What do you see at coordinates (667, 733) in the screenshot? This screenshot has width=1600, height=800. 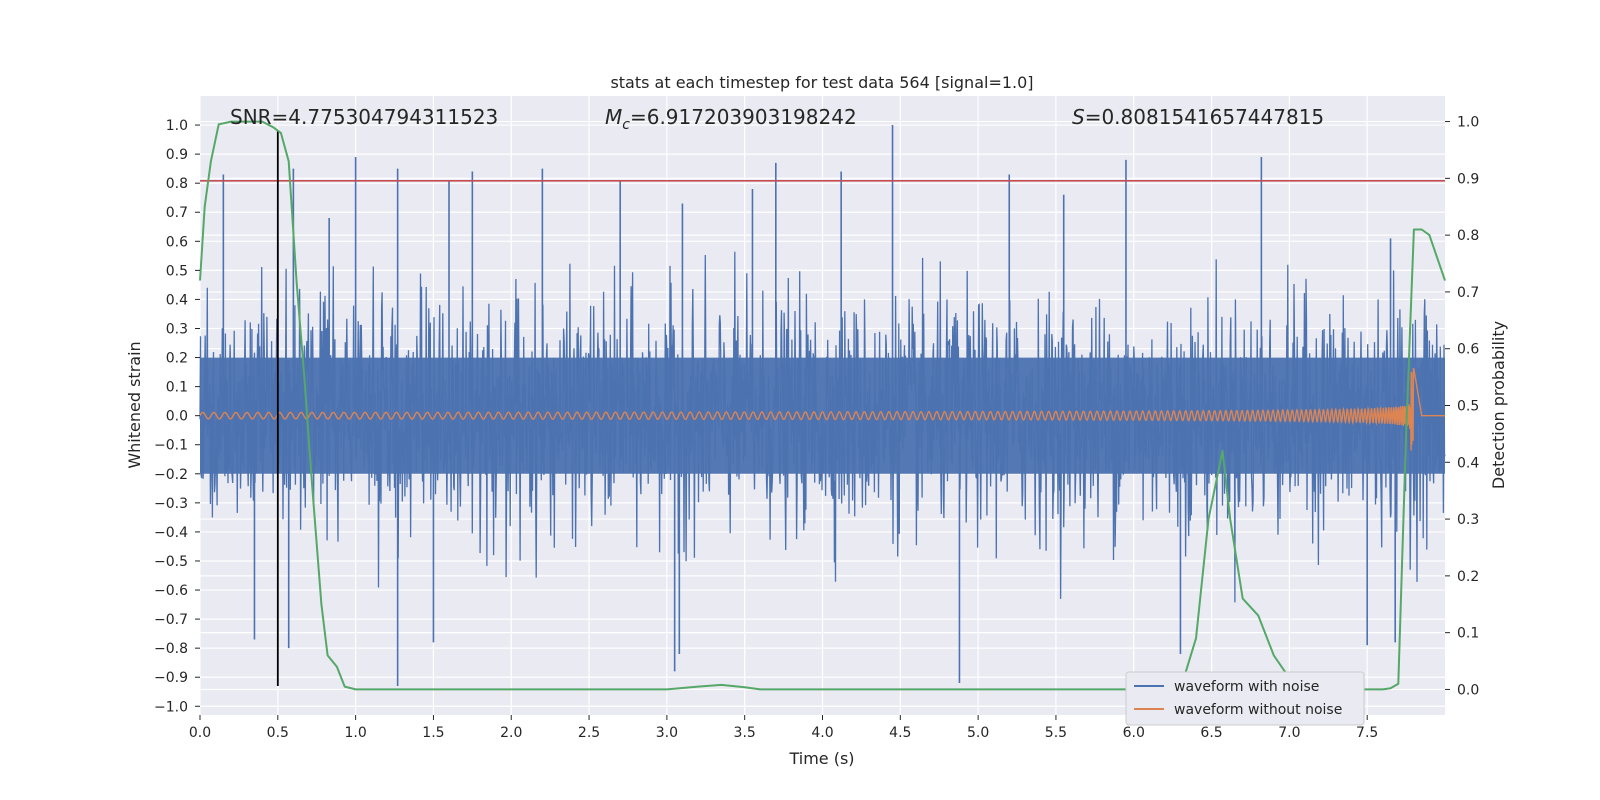 I see `x-tick-label: 3.0` at bounding box center [667, 733].